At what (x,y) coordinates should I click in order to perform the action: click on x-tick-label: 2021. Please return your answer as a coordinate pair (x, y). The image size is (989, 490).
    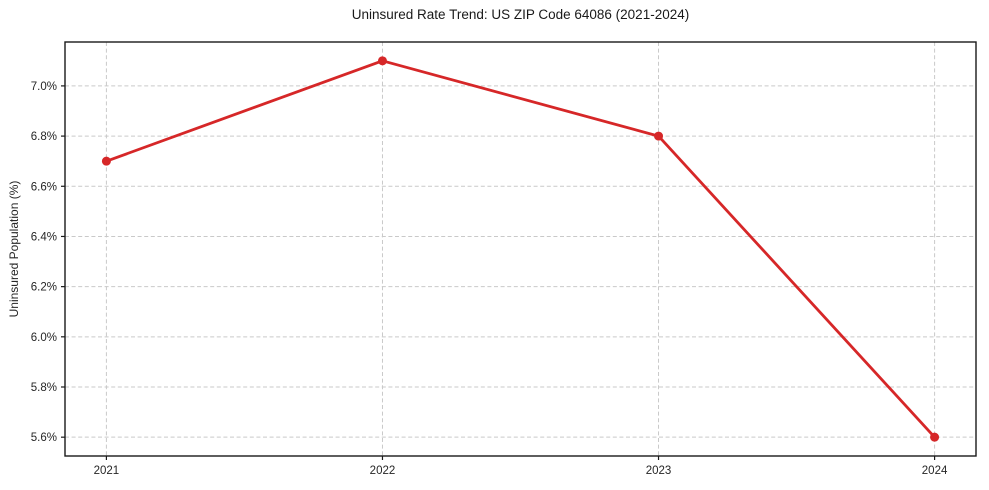
    Looking at the image, I should click on (107, 471).